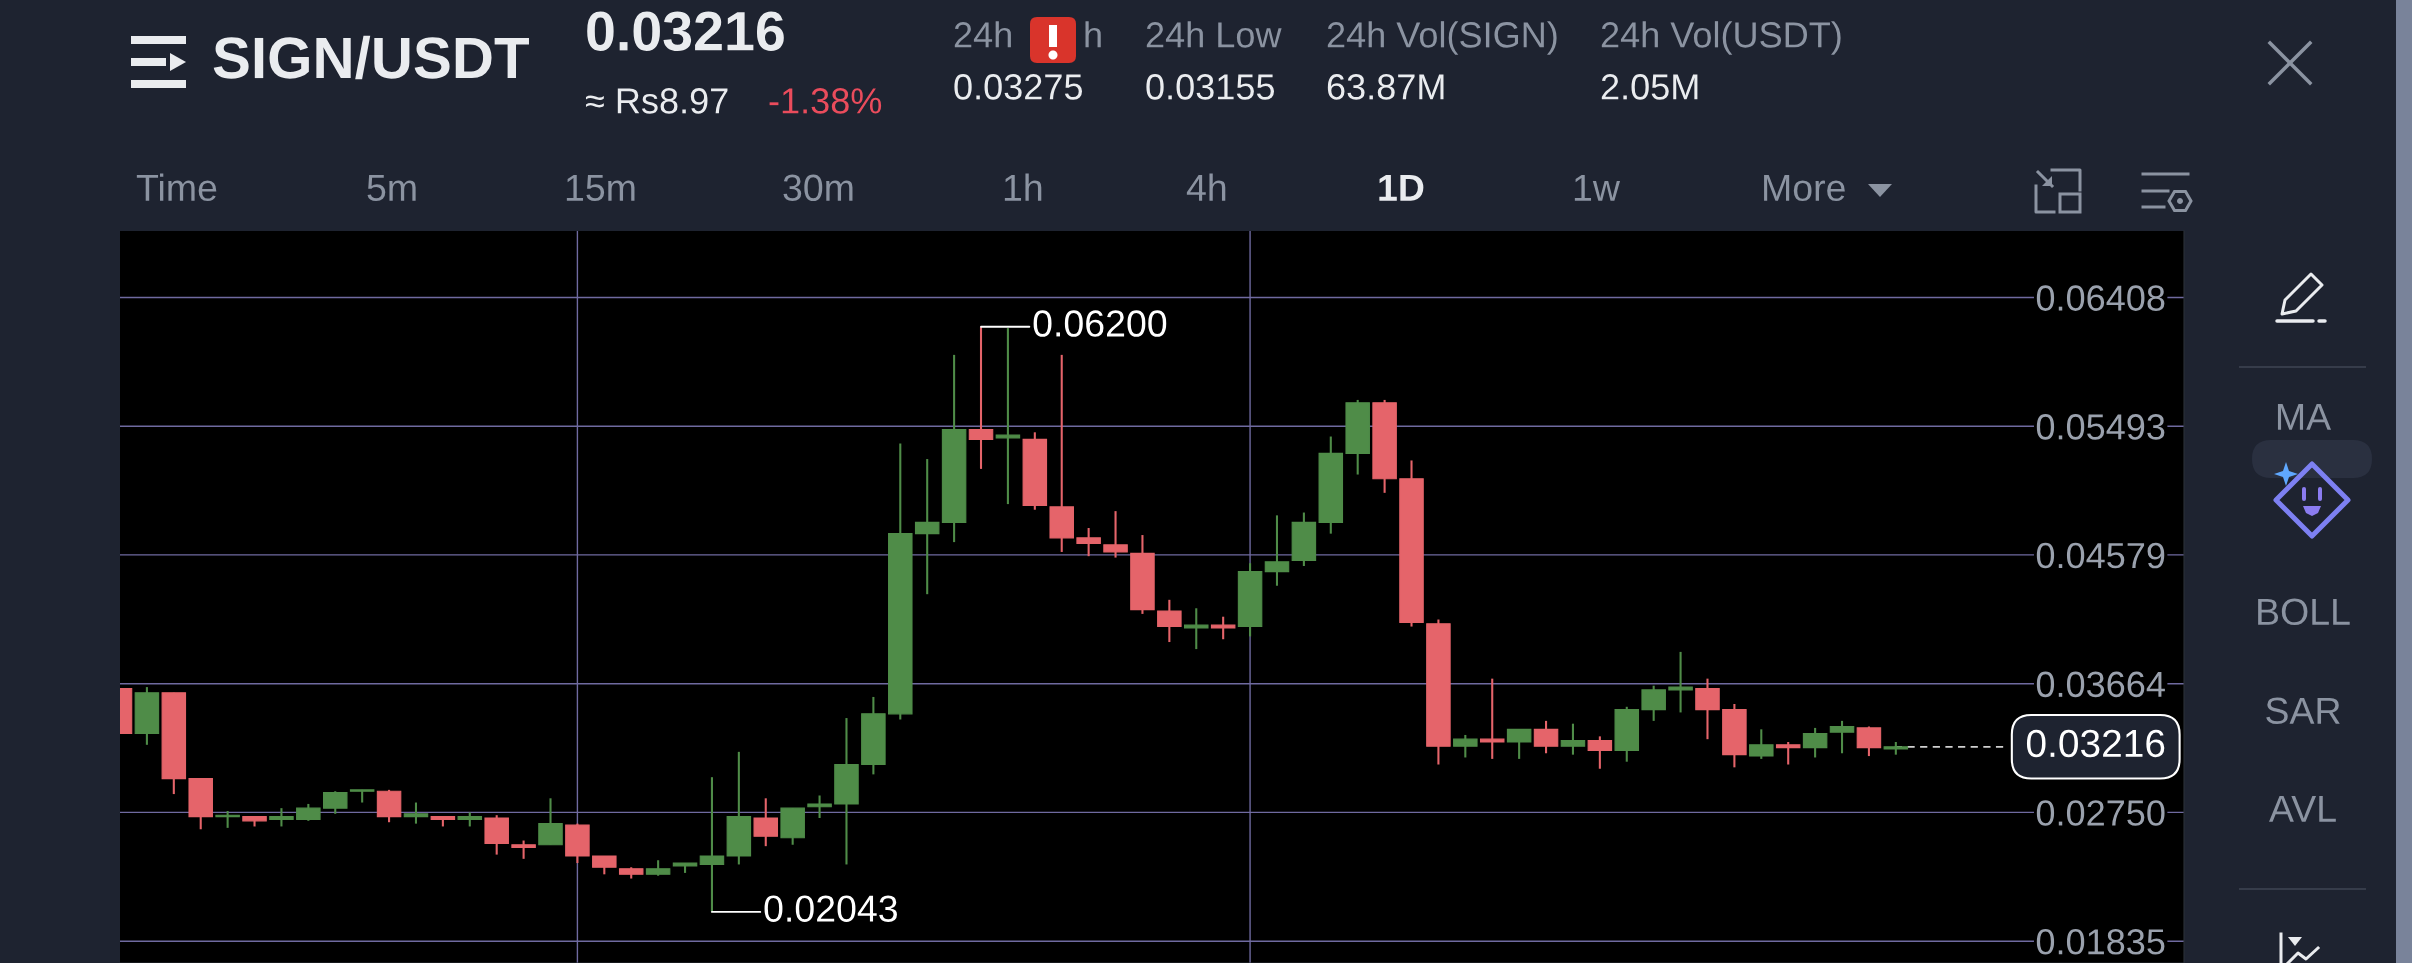 The height and width of the screenshot is (963, 2412). I want to click on text: 24h, so click(982, 34).